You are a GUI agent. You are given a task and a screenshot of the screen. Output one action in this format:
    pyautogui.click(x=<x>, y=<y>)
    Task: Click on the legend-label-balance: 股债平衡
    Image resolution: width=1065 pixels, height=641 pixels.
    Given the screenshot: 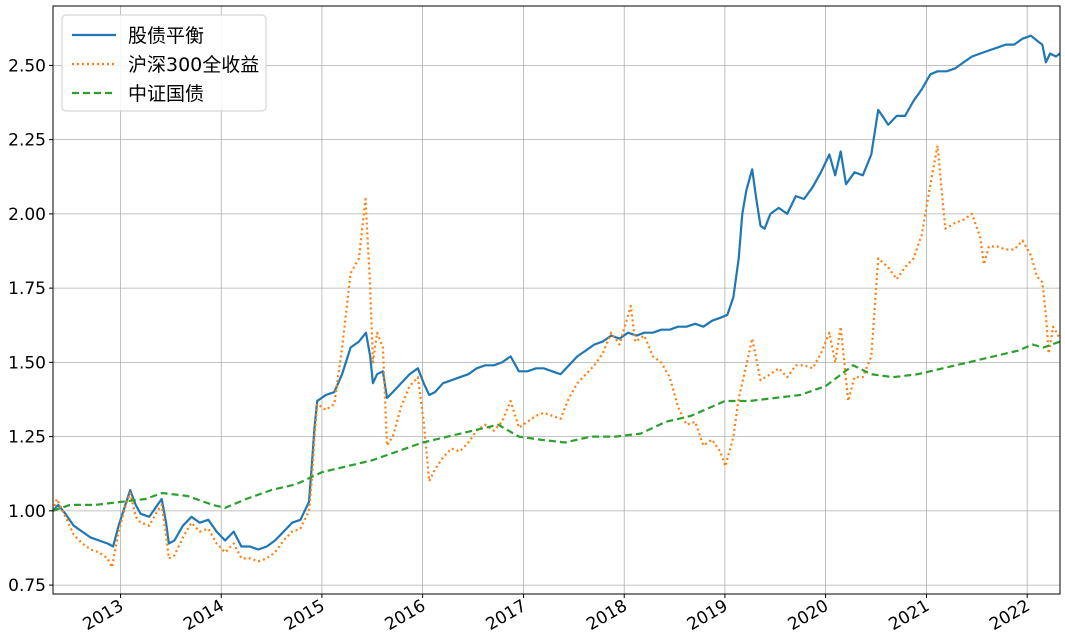 What is the action you would take?
    pyautogui.click(x=166, y=36)
    